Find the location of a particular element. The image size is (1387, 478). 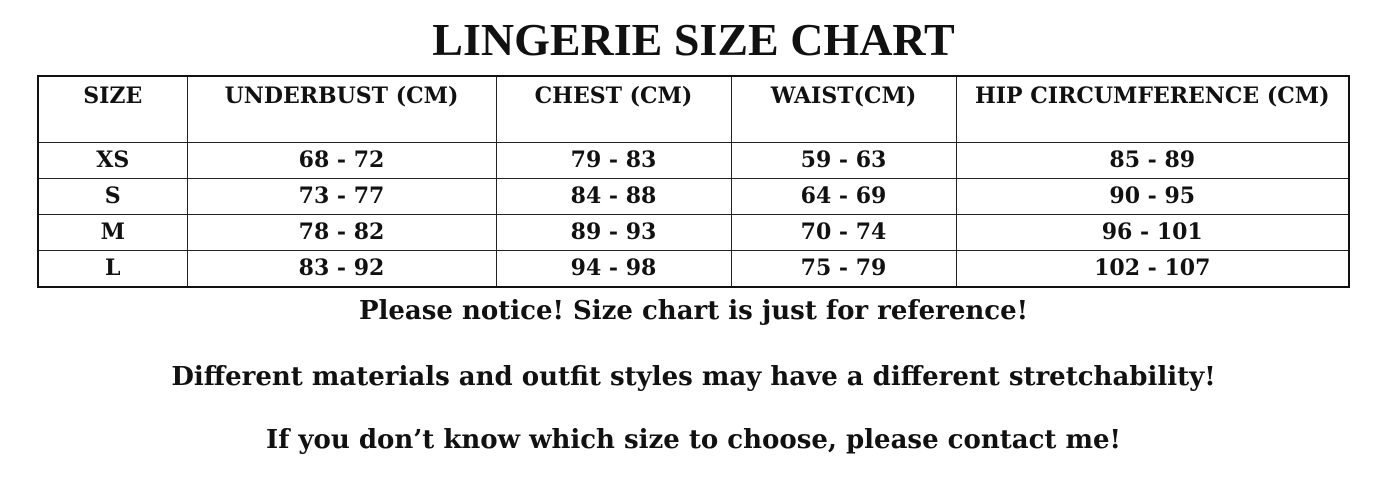

cell: 102 - 107 is located at coordinates (1152, 268).